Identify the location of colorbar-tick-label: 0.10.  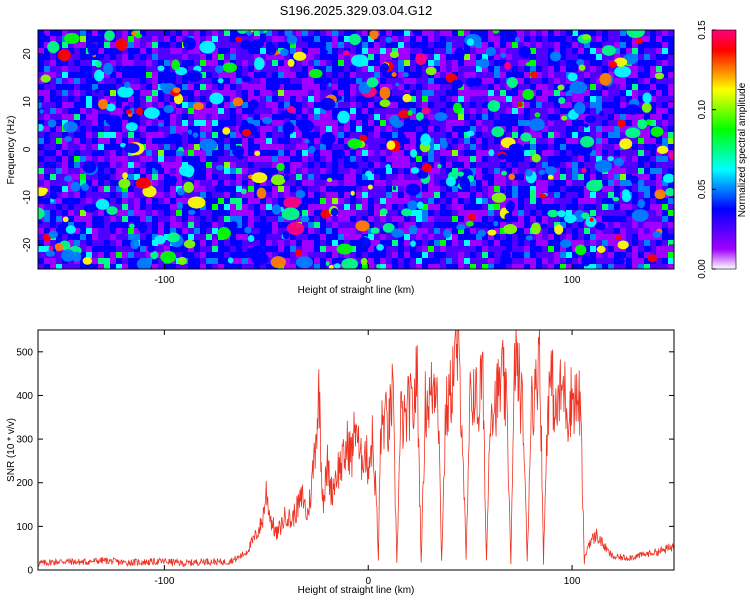
(702, 109).